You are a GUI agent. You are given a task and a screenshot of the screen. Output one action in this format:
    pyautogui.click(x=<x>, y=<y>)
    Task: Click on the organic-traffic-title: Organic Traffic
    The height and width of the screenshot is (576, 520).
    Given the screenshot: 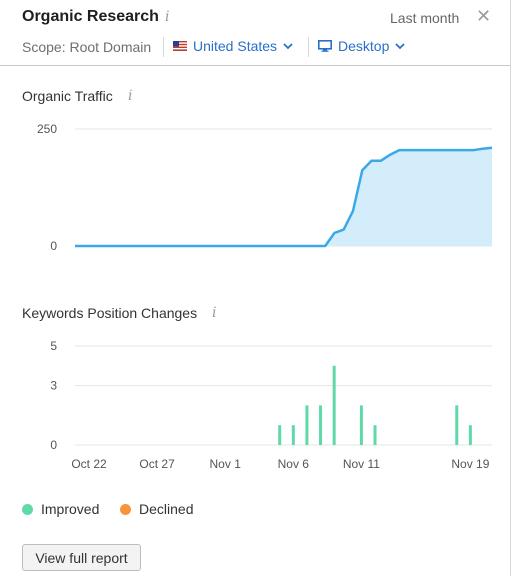 What is the action you would take?
    pyautogui.click(x=67, y=96)
    